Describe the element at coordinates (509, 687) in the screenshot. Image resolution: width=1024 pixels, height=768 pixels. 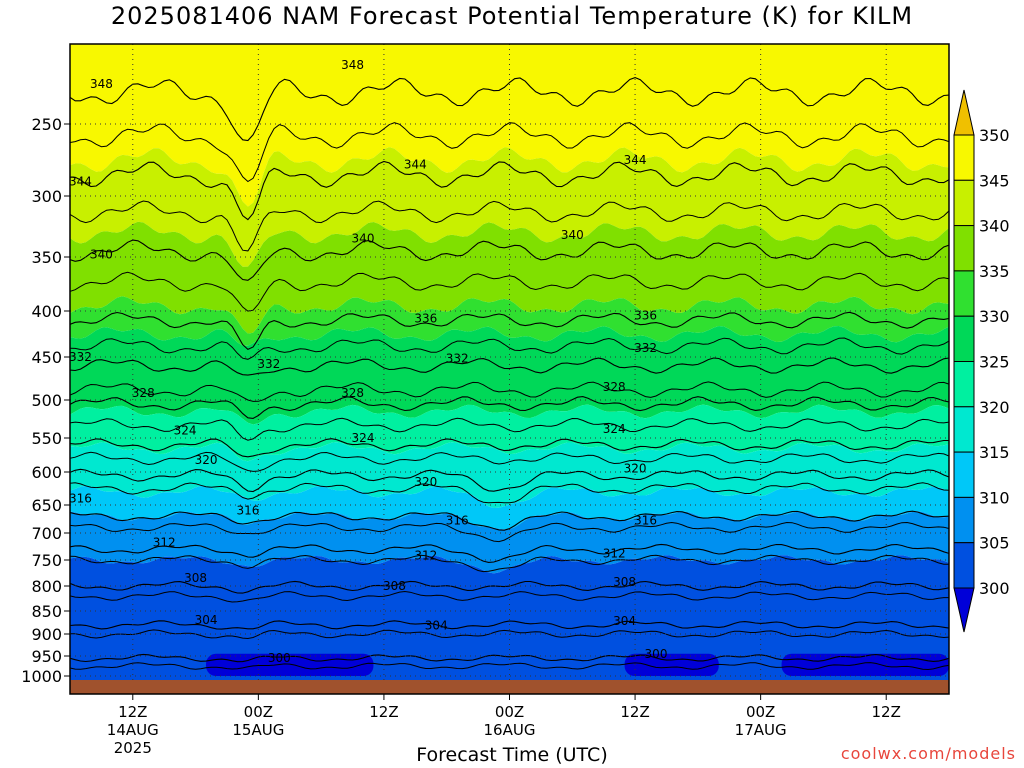
I see `ground-bar` at that location.